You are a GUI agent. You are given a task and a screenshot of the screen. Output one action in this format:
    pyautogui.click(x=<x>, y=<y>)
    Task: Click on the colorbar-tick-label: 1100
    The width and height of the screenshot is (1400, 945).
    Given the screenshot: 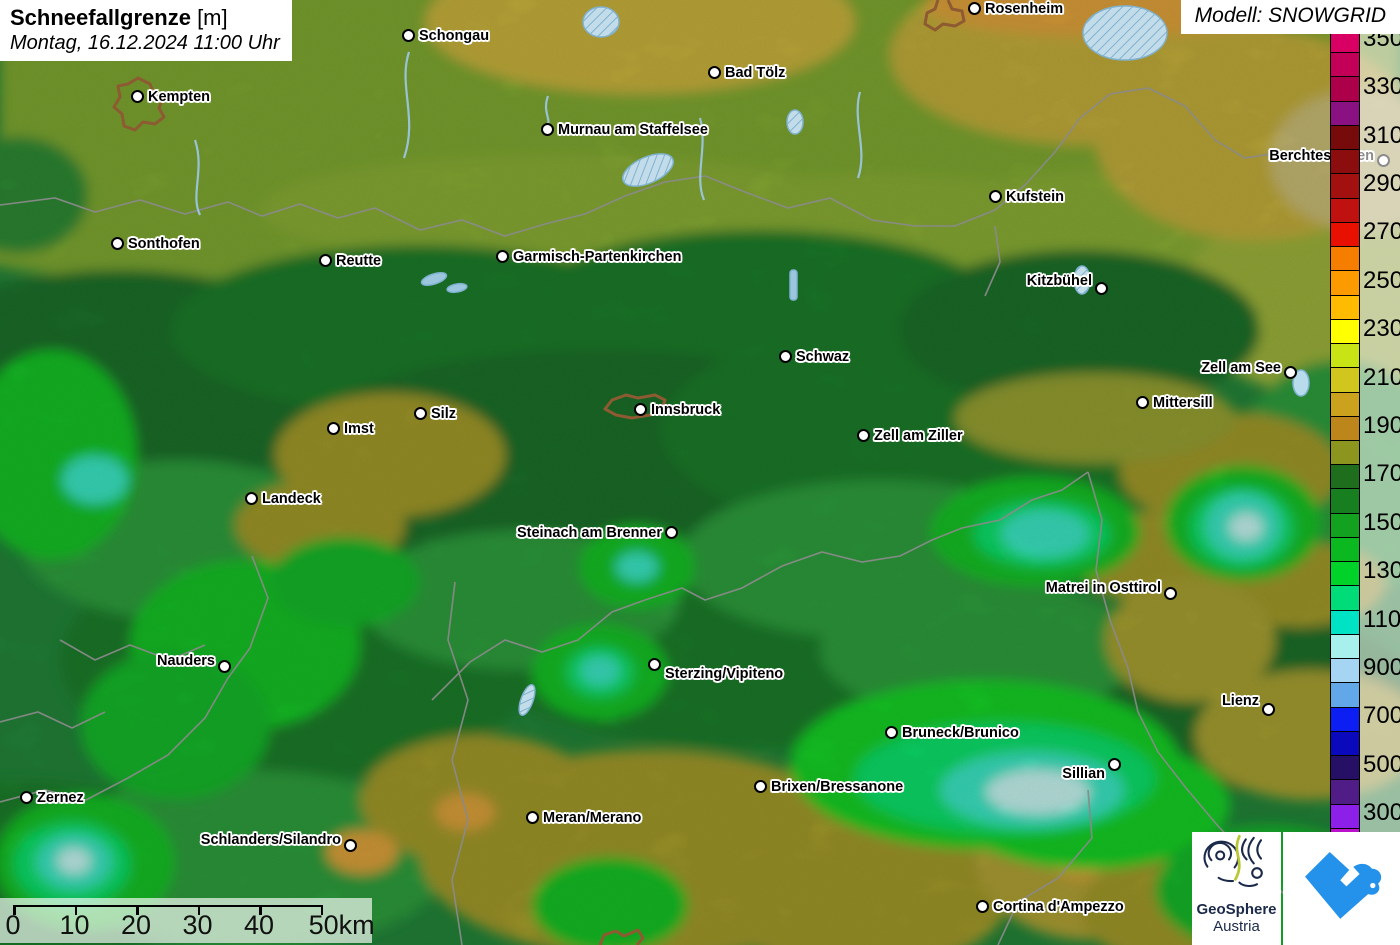 What is the action you would take?
    pyautogui.click(x=1381, y=619)
    